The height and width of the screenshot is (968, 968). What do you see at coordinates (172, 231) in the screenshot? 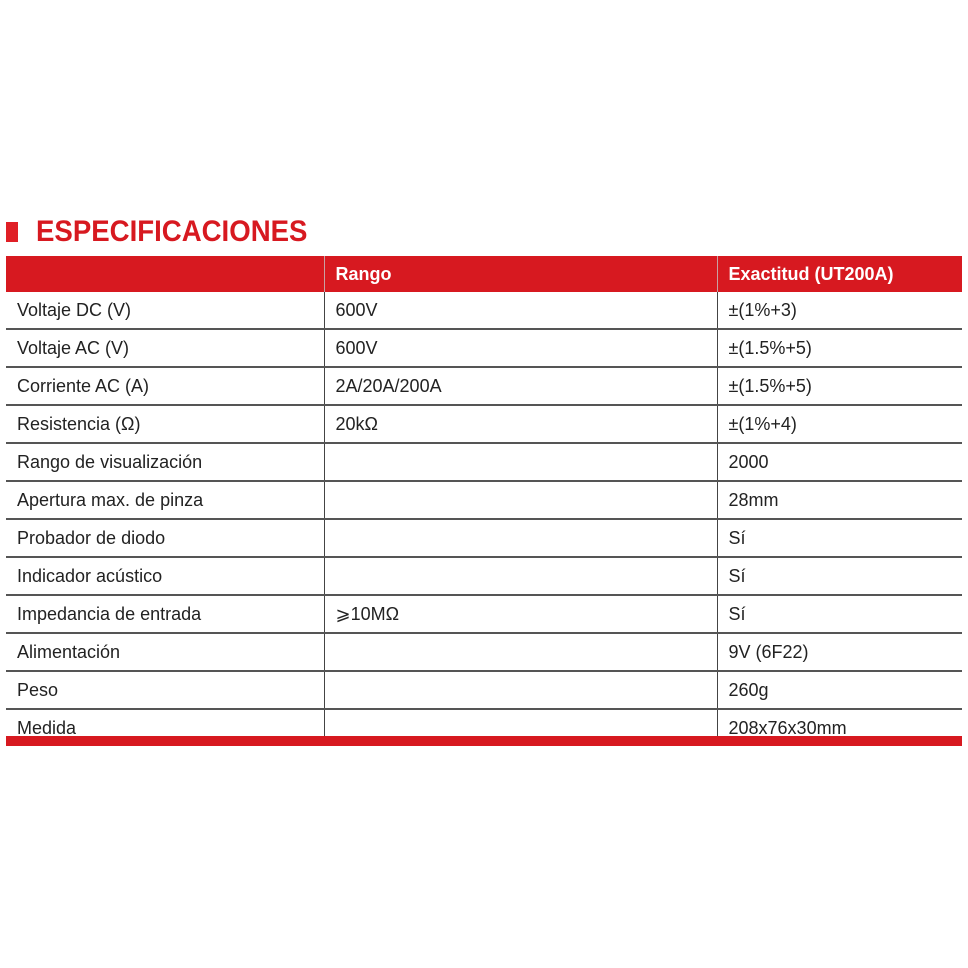
I see `page-title: ESPECIFICACIONES` at bounding box center [172, 231].